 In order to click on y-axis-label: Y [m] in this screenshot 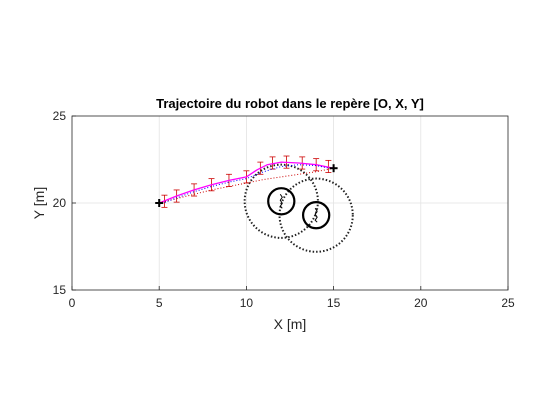, I will do `click(39, 203)`.